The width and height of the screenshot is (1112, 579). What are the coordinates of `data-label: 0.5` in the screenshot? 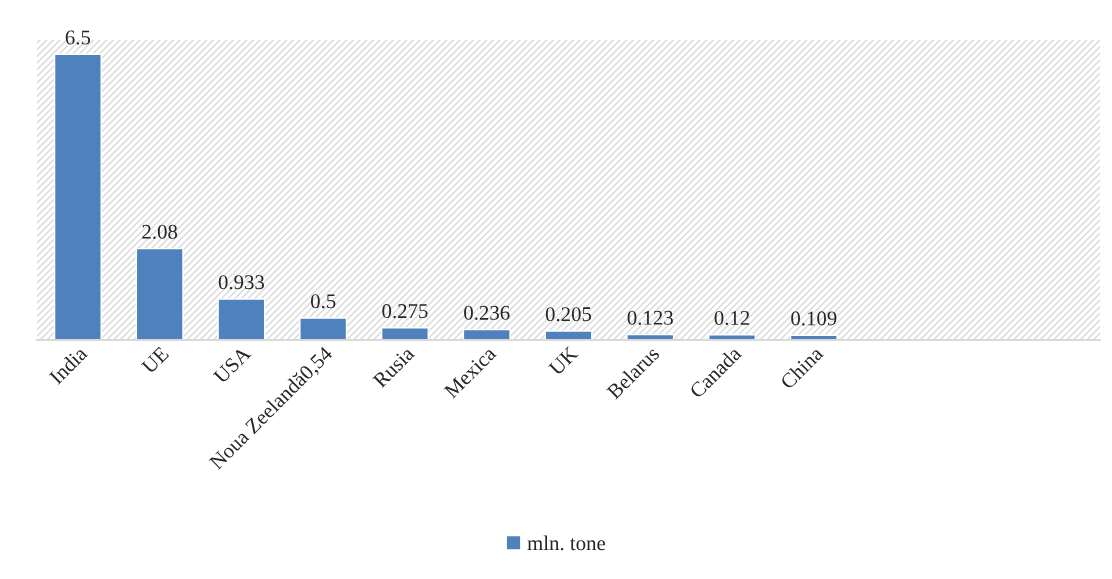 It's located at (323, 301).